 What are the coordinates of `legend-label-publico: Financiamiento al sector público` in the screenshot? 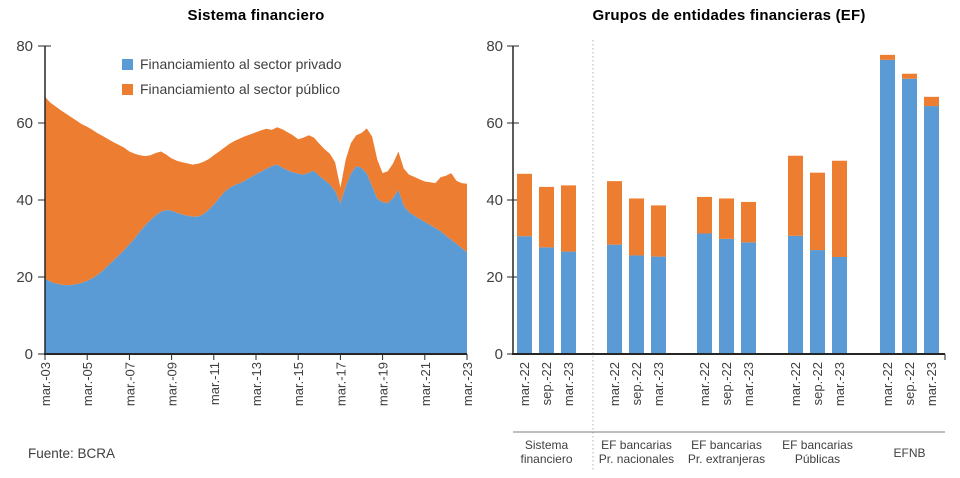 It's located at (240, 89).